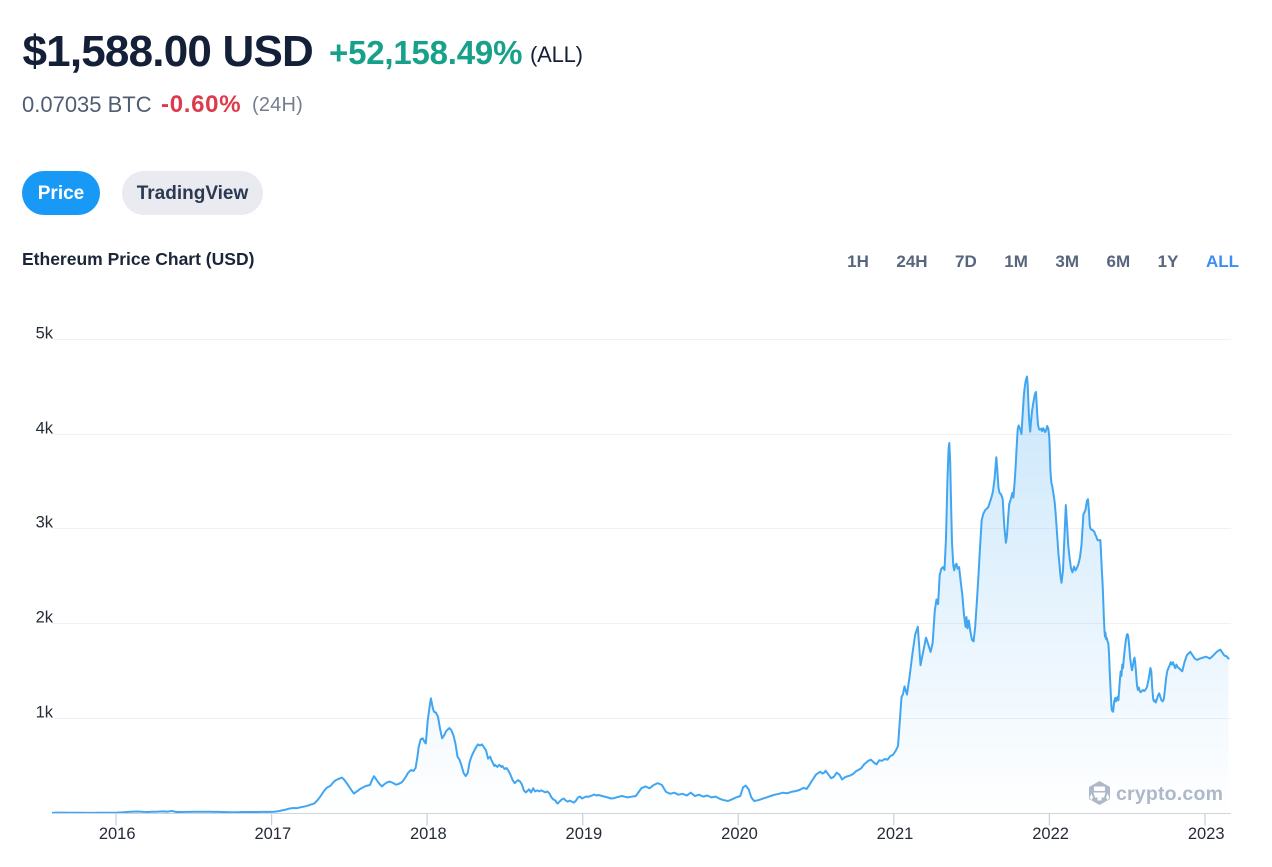  What do you see at coordinates (45, 713) in the screenshot?
I see `svg-text: 1k` at bounding box center [45, 713].